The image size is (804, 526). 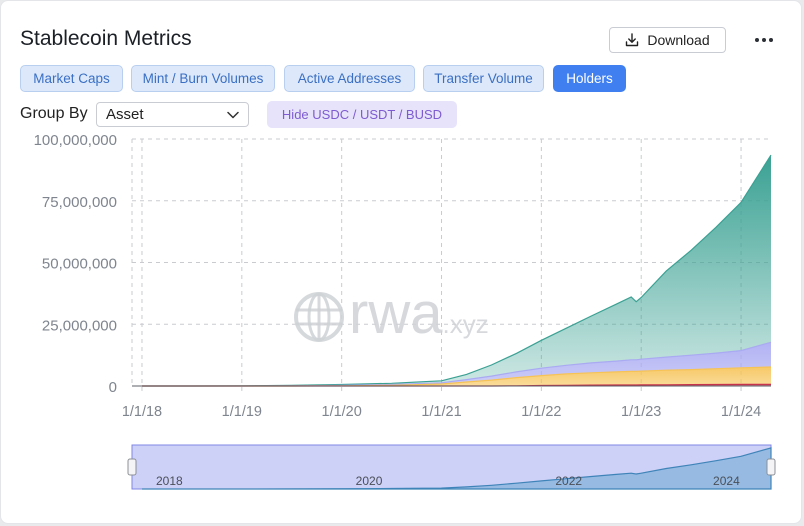 What do you see at coordinates (541, 412) in the screenshot?
I see `x-tick-label: 1/1/22` at bounding box center [541, 412].